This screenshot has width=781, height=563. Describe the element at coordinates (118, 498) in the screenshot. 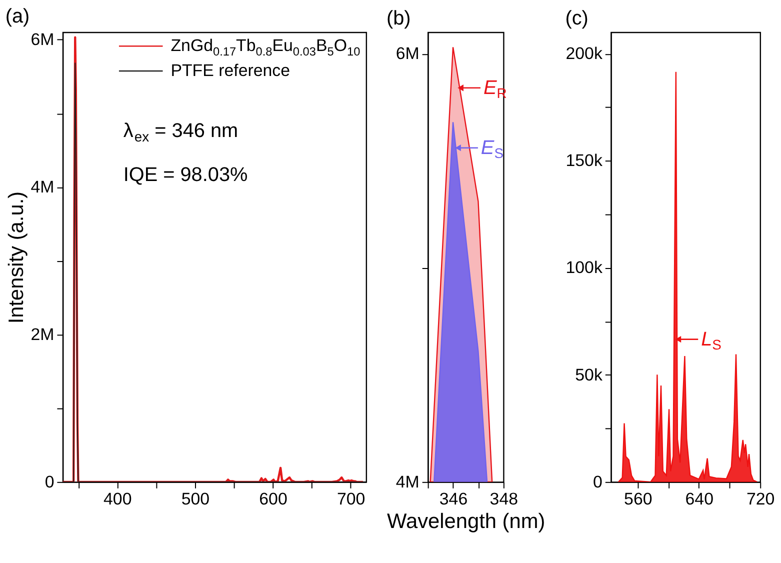

I see `x-tick-label: 400` at that location.